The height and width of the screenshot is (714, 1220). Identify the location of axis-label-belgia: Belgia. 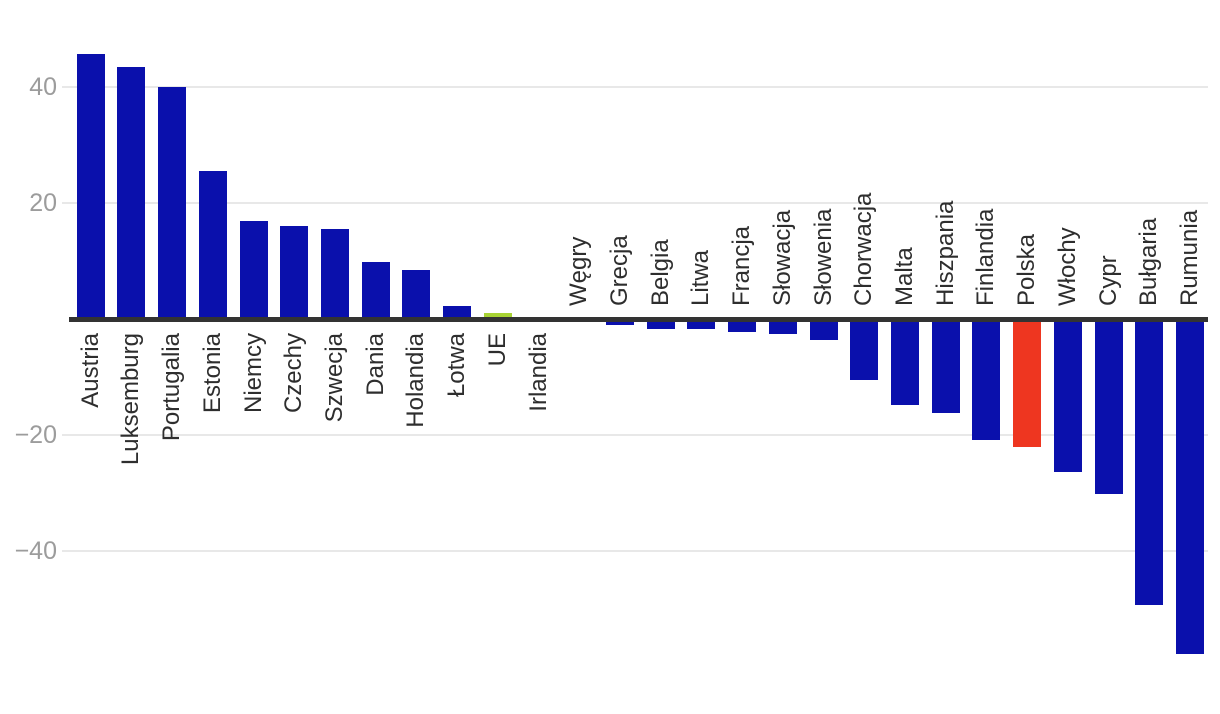
(660, 272).